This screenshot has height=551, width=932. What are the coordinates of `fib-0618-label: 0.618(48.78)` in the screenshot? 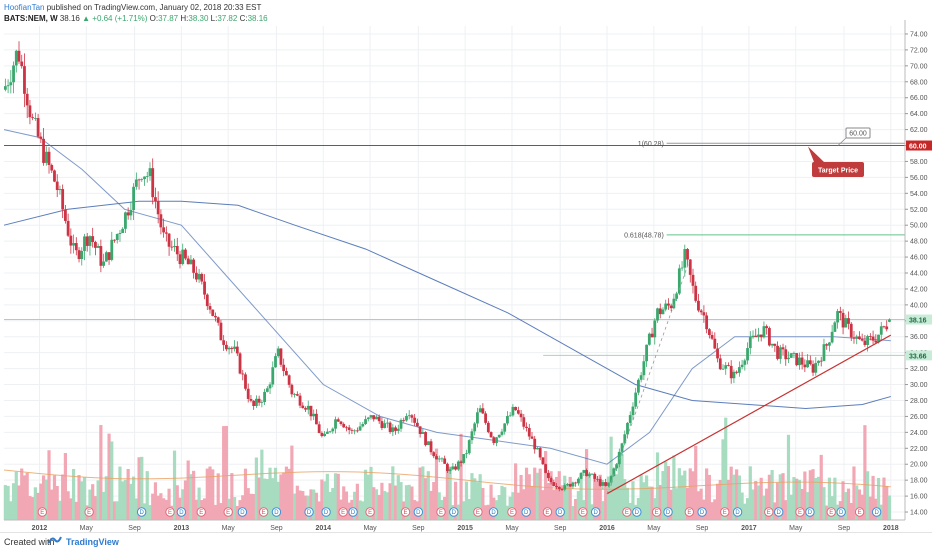 It's located at (644, 235).